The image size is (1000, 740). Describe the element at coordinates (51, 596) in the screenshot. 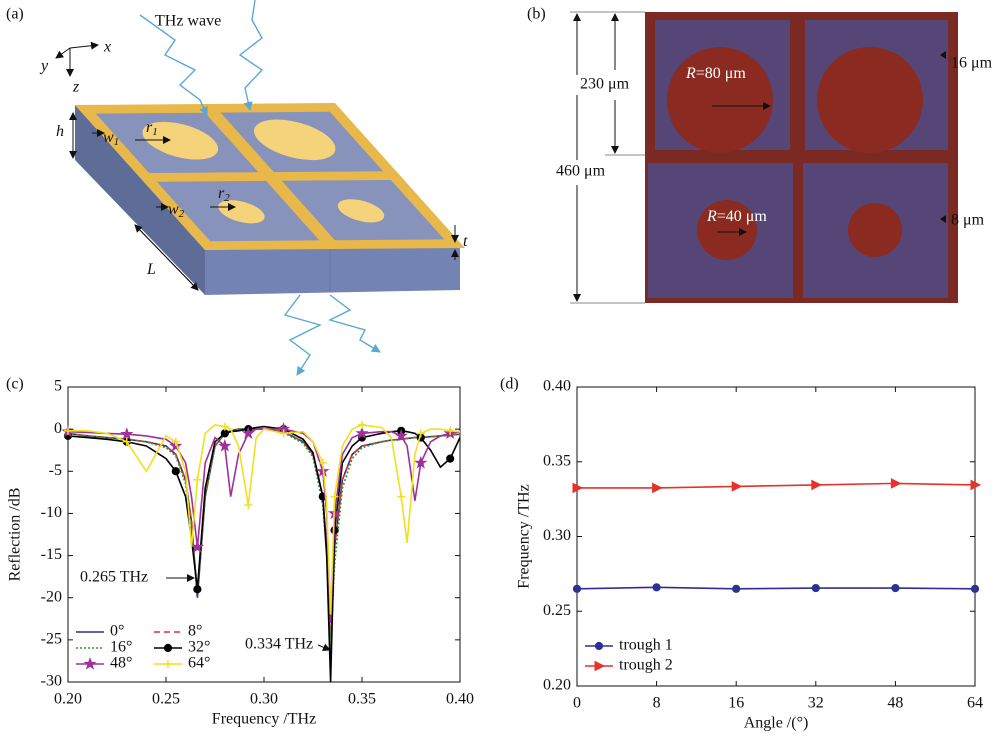

I see `y-tick-label: -20` at that location.